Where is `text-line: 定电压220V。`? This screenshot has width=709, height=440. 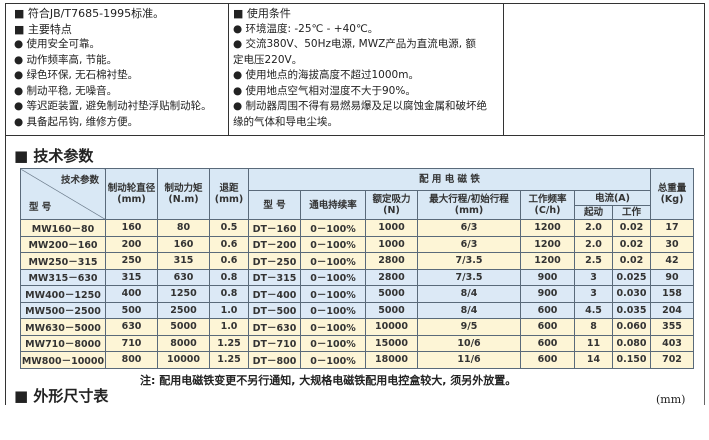
text-line: 定电压220V。 is located at coordinates (268, 59).